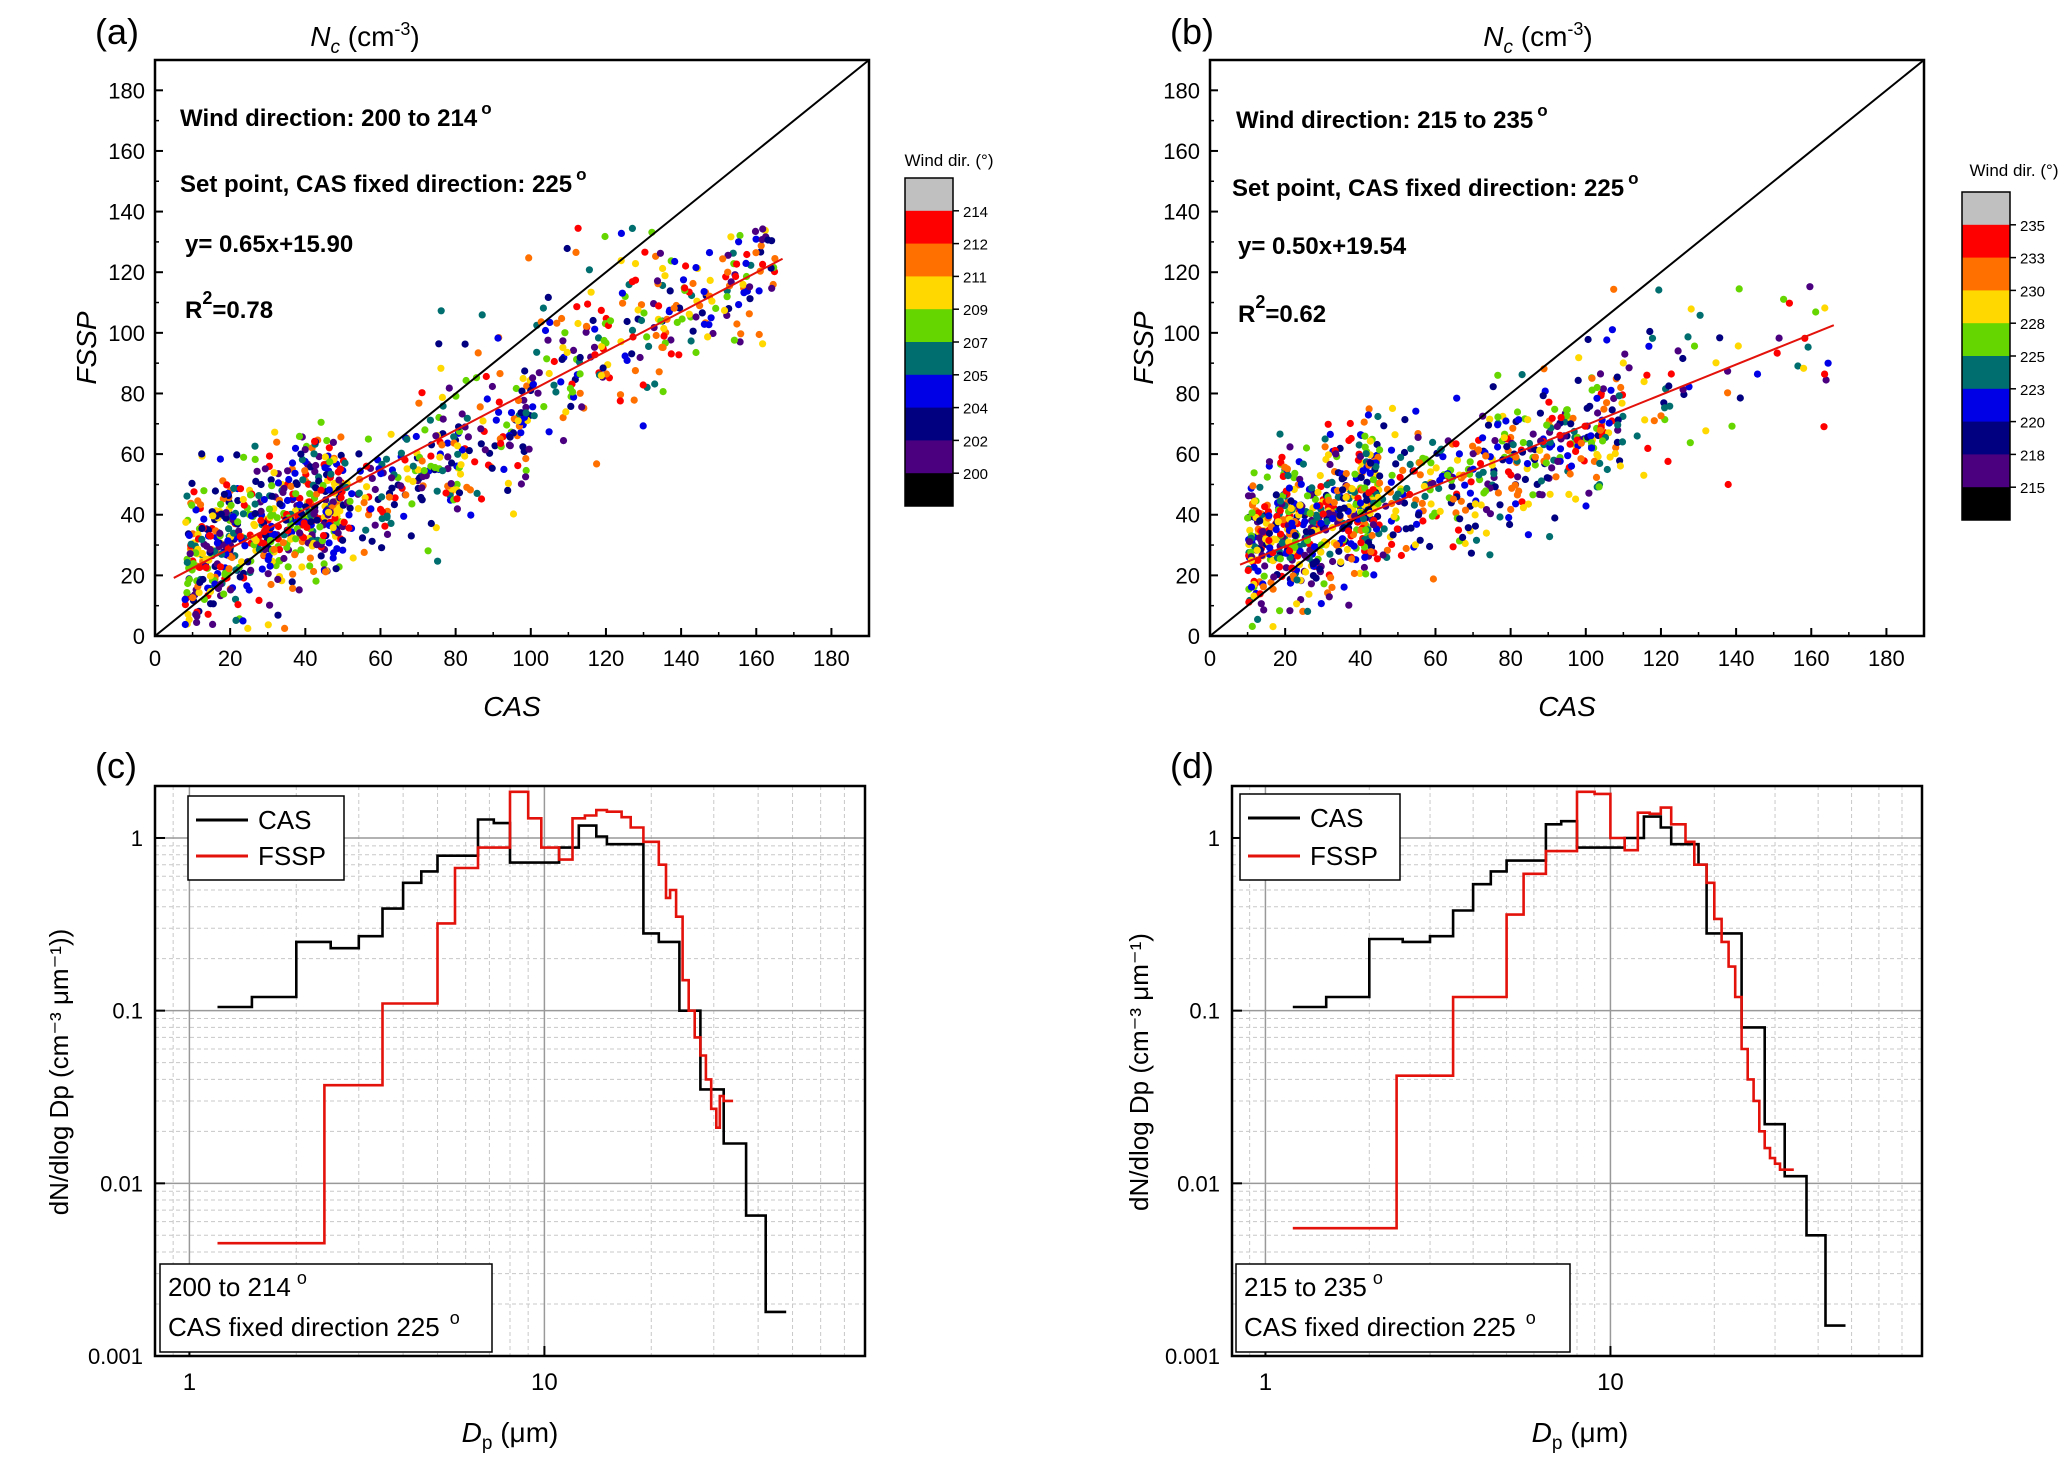 This screenshot has height=1467, width=2067. Describe the element at coordinates (2032, 357) in the screenshot. I see `colorbar-tick-label: 225` at that location.